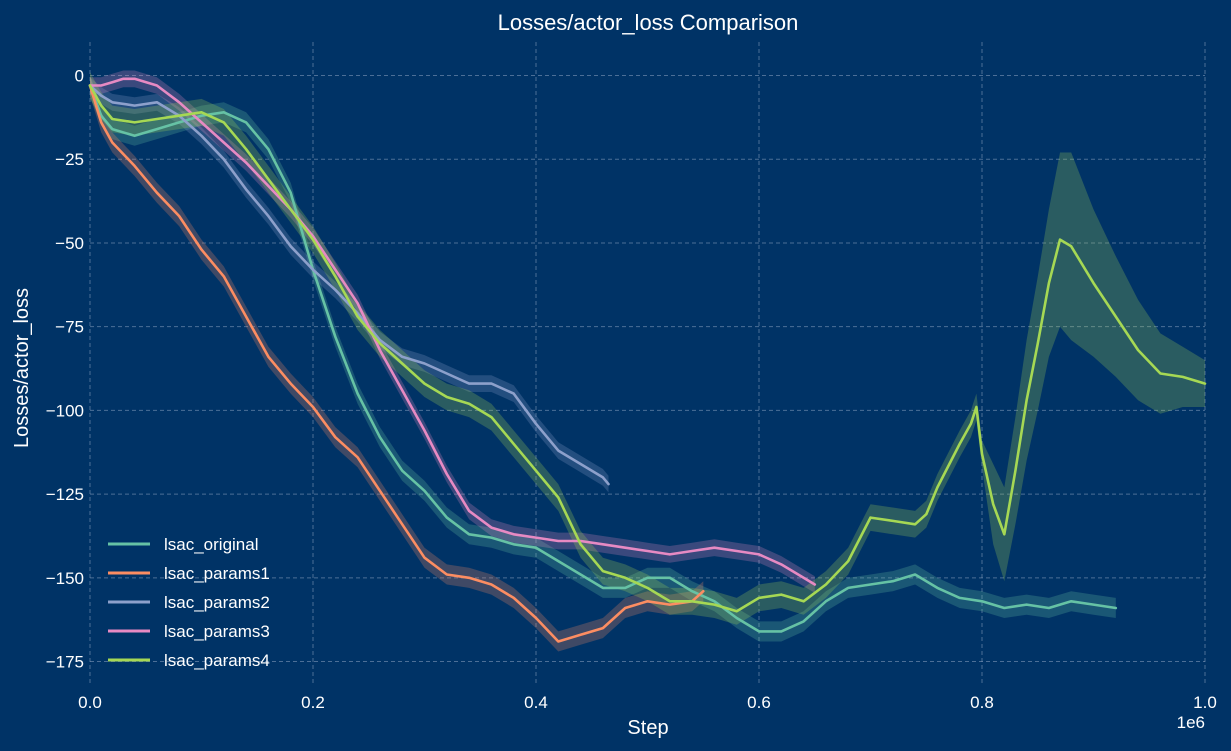 This screenshot has height=751, width=1231. I want to click on x-axis-label: Step, so click(647, 728).